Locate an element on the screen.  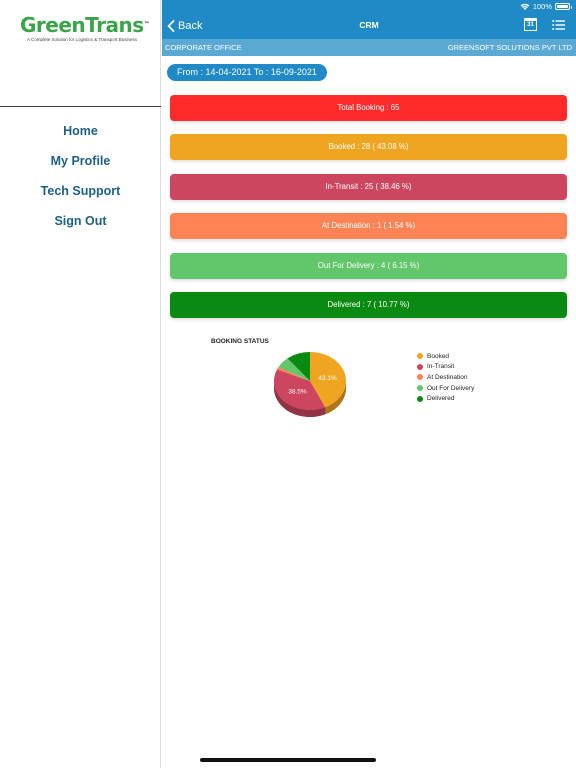
legend-item-in-transit: In-Transit is located at coordinates (445, 367).